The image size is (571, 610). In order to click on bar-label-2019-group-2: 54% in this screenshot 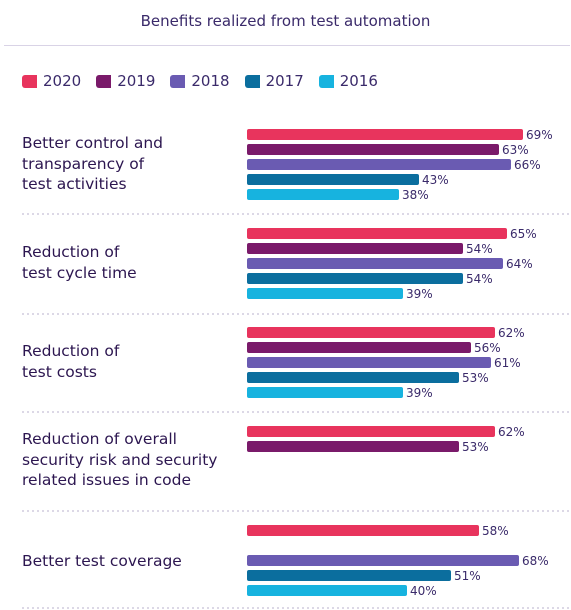, I will do `click(479, 249)`.